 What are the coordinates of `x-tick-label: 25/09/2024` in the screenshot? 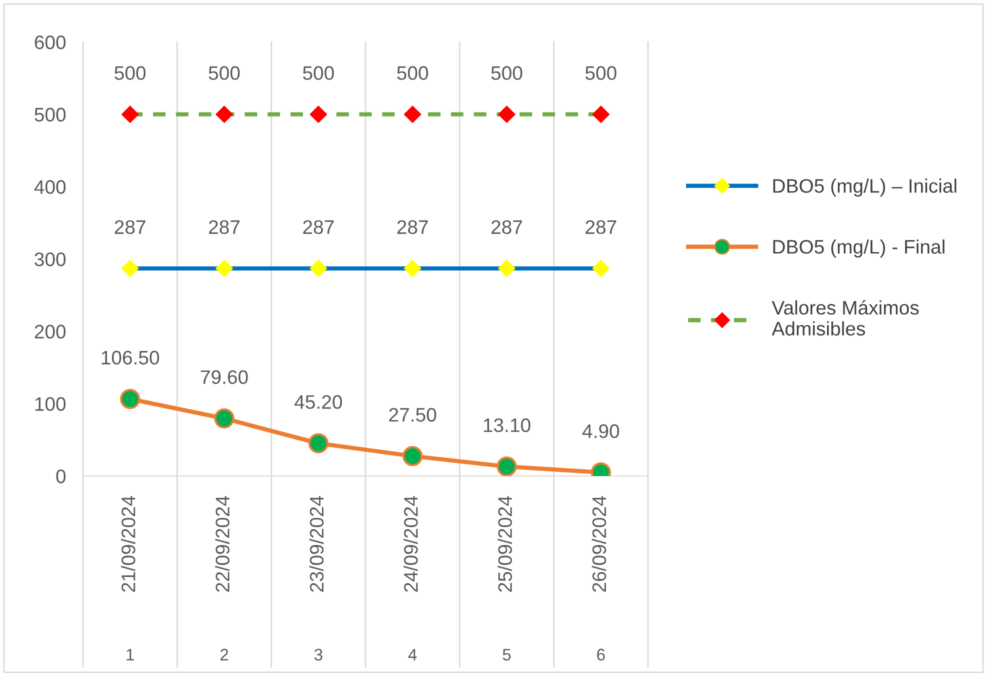 It's located at (505, 544).